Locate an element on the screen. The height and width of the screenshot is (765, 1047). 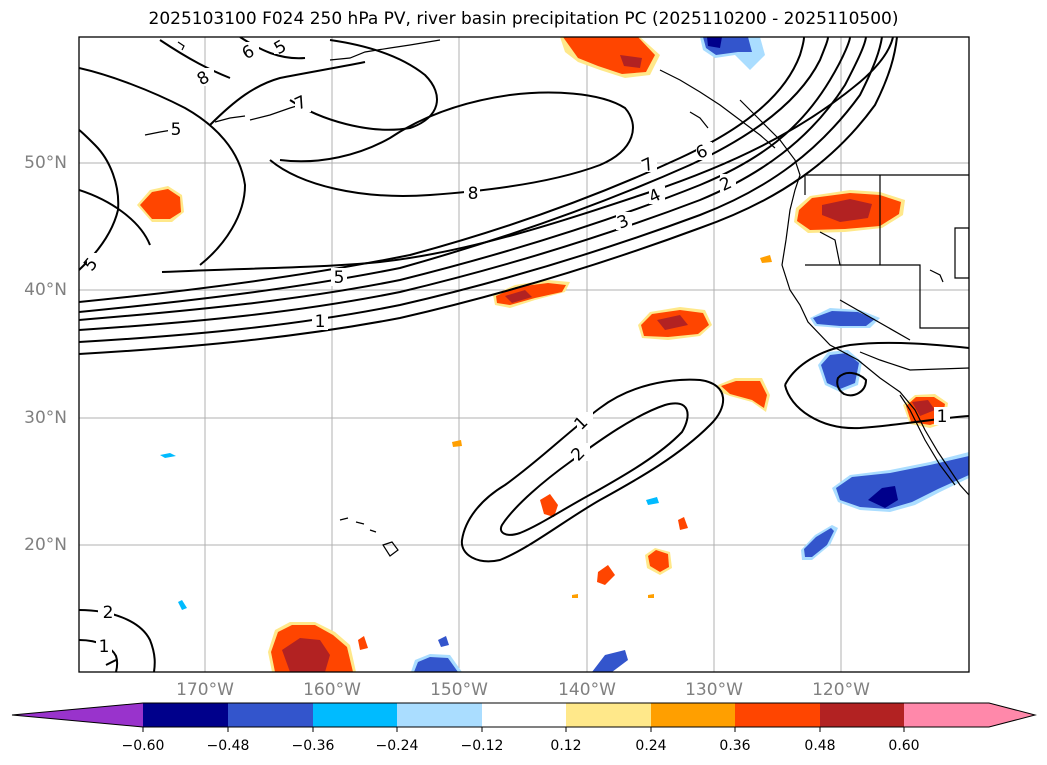
lon-label: 120°W is located at coordinates (841, 690).